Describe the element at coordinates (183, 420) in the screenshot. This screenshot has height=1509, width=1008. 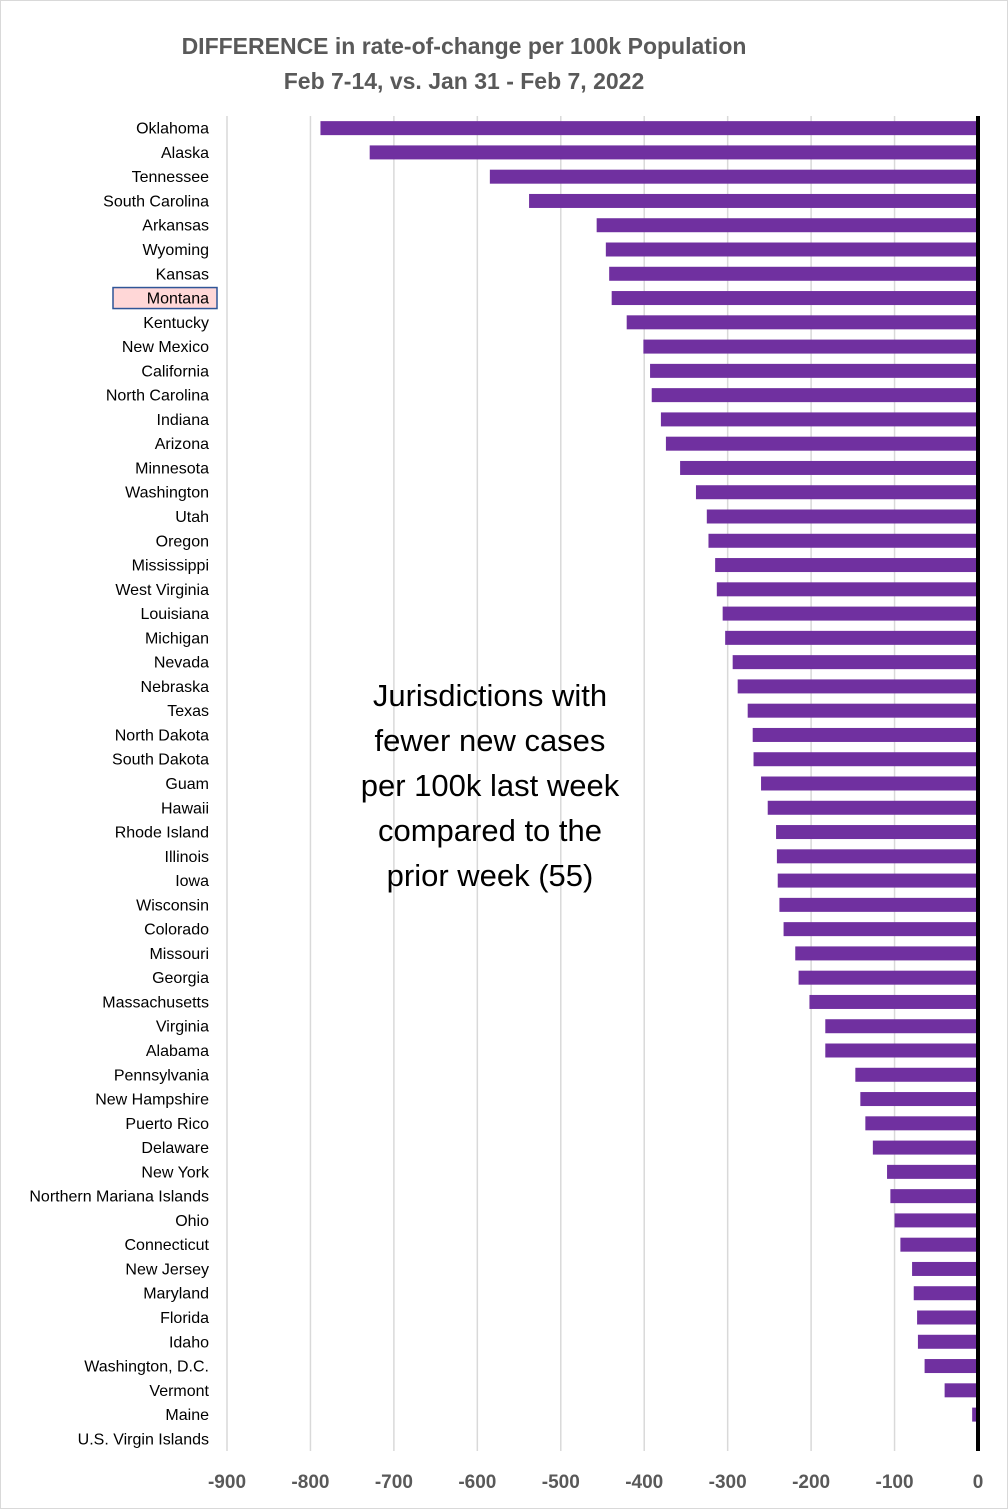
I see `category-label: Indiana` at that location.